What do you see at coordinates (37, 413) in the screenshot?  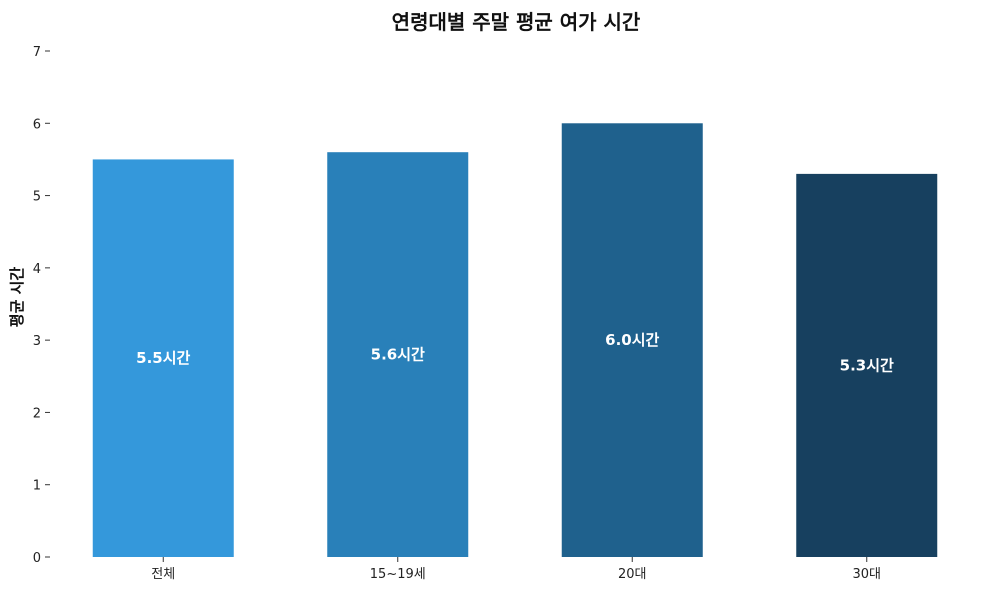 I see `y-tick-label: 2` at bounding box center [37, 413].